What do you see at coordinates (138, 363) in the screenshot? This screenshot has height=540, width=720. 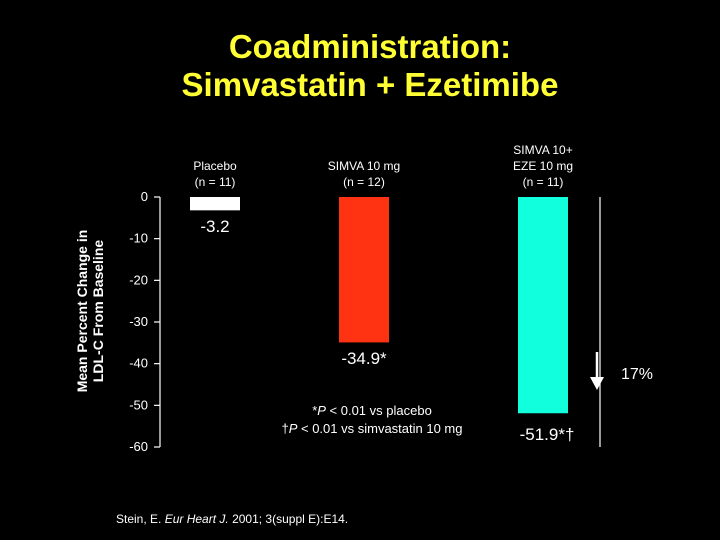 I see `y-tick-label: -40` at bounding box center [138, 363].